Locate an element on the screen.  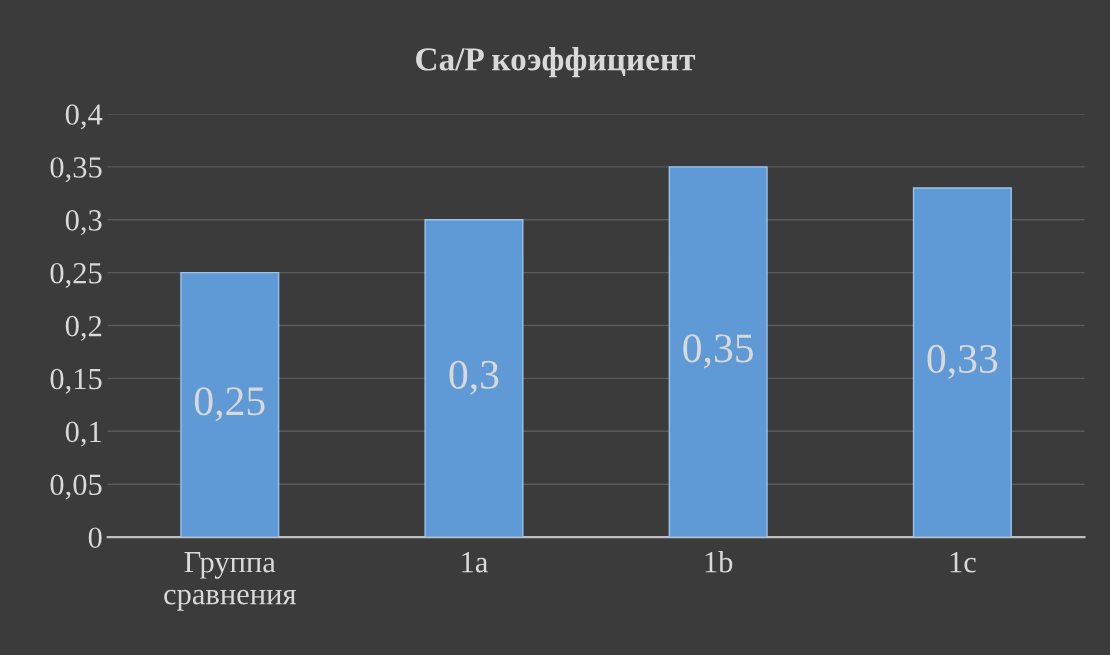
y-tick-label: 0,25 is located at coordinates (76, 275).